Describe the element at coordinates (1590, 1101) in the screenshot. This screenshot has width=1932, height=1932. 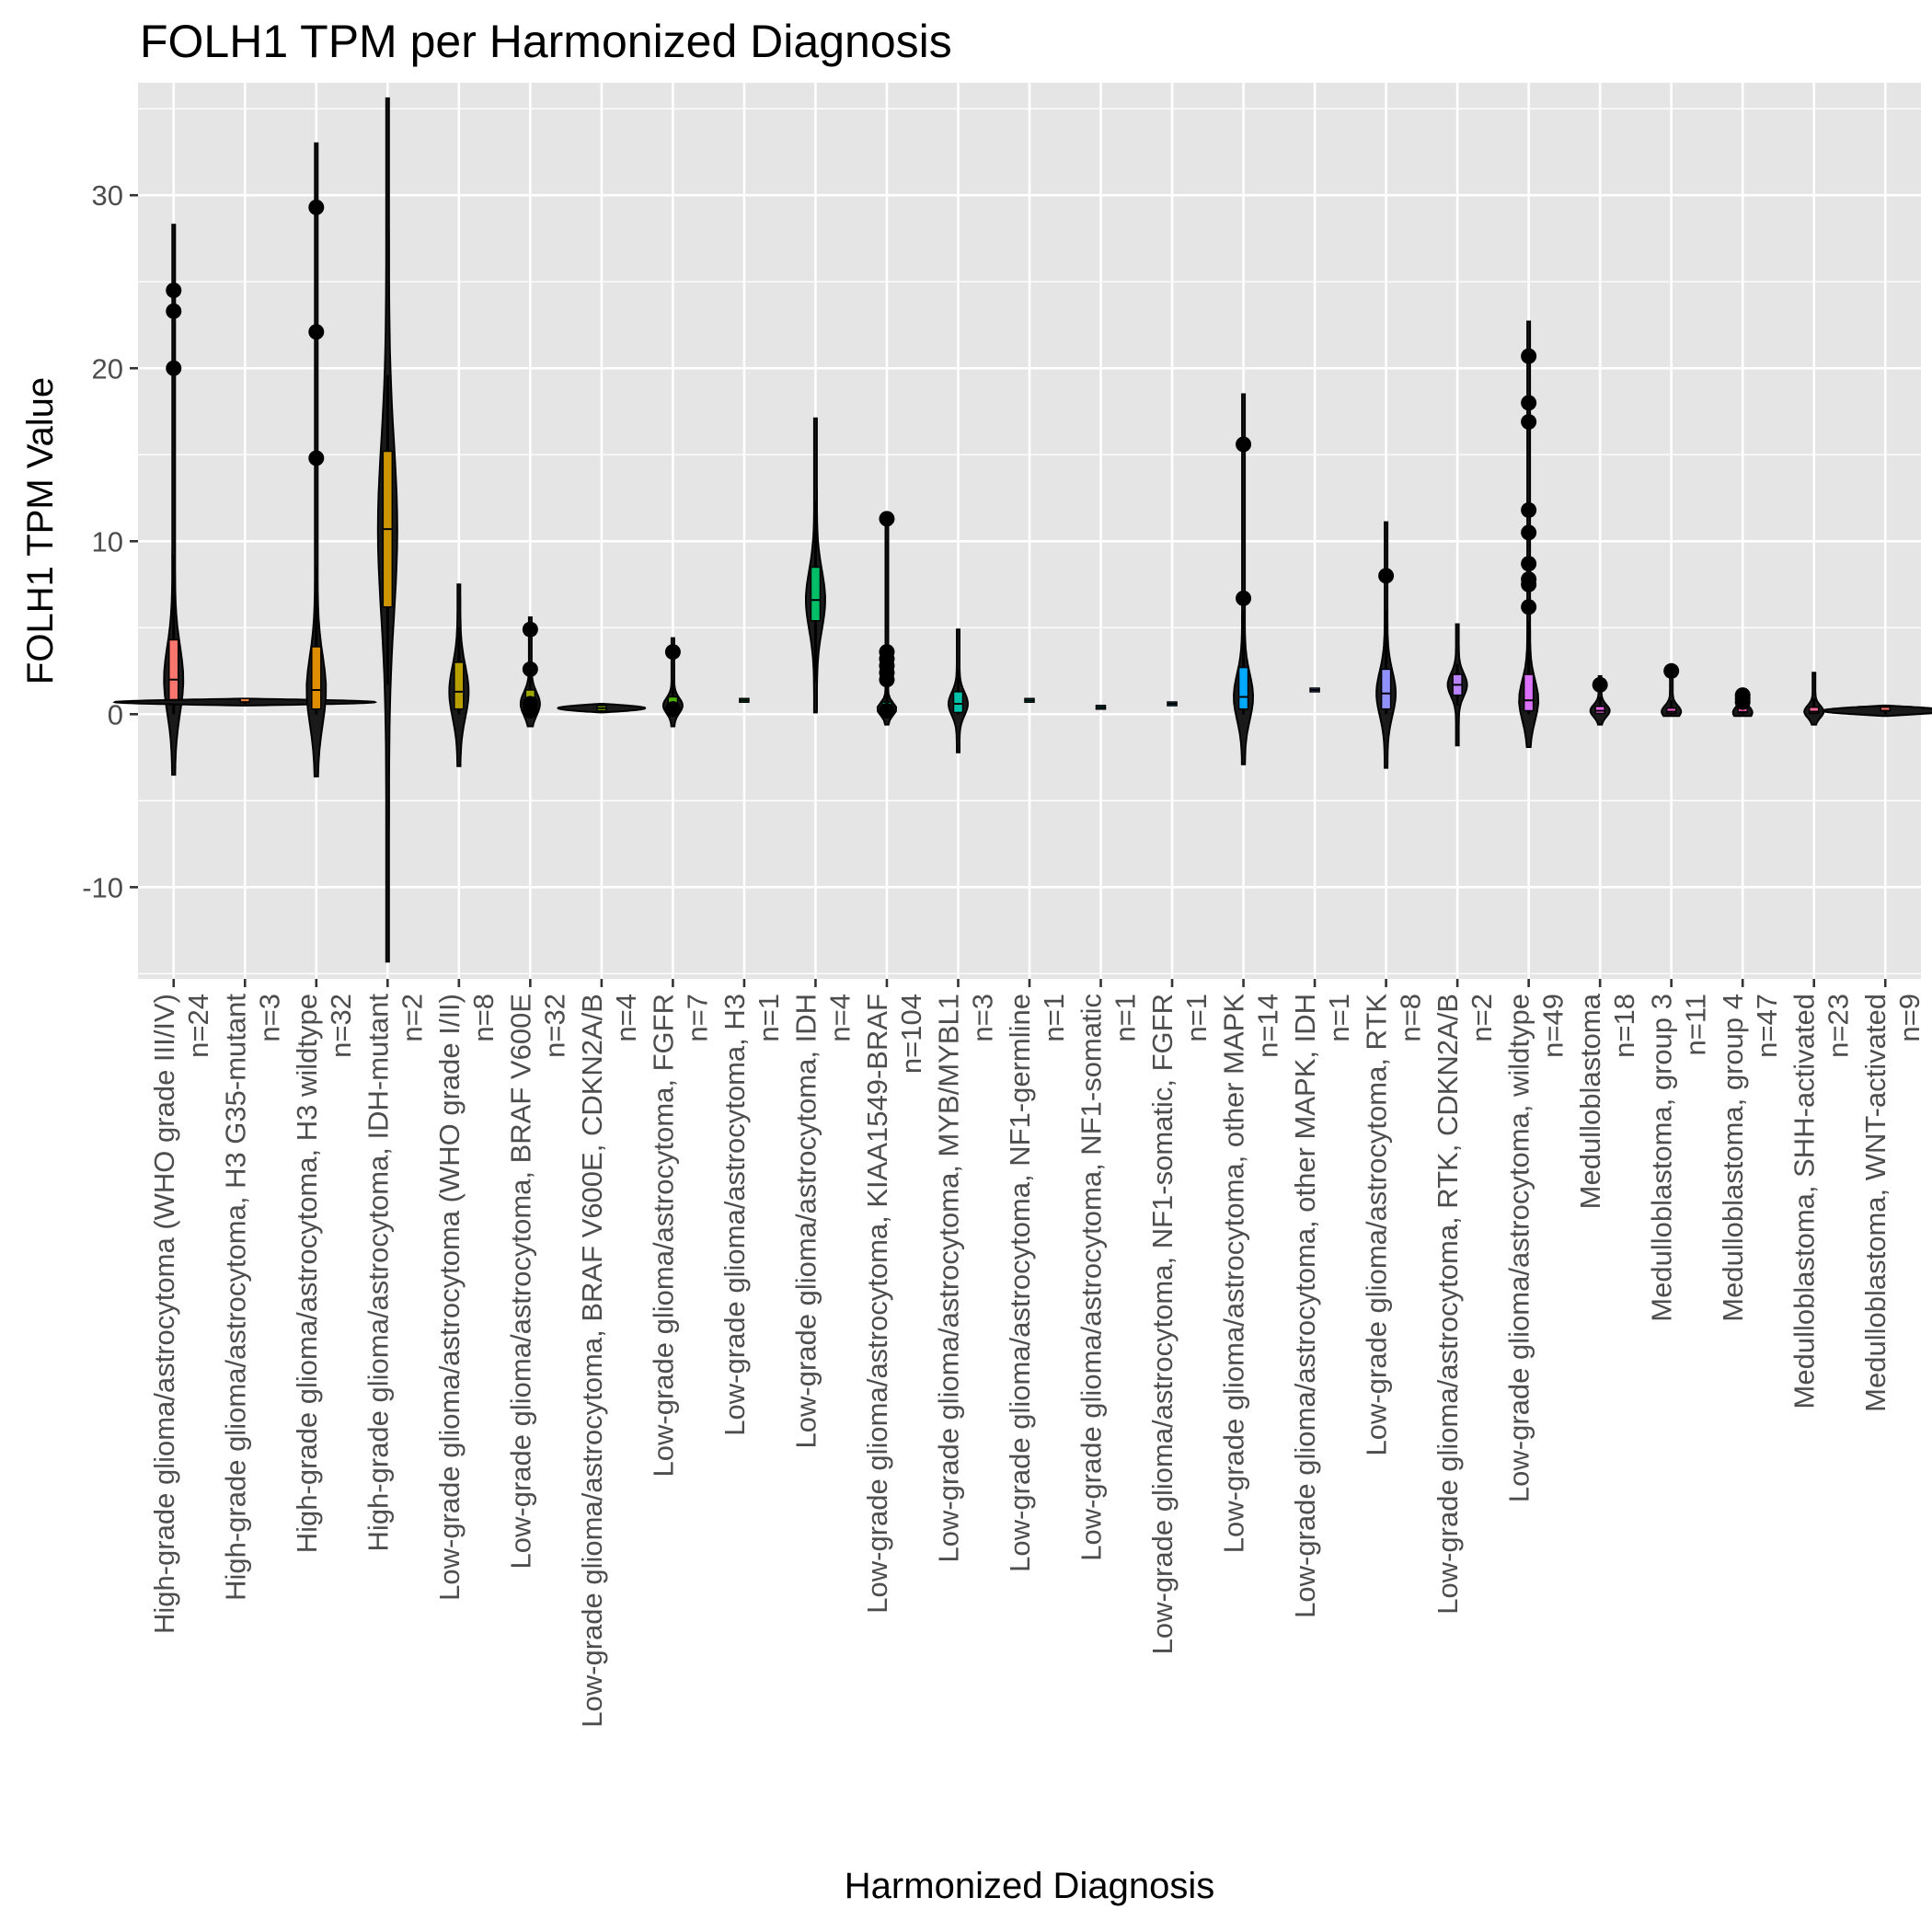
I see `x-tick-label: Medulloblastoma` at that location.